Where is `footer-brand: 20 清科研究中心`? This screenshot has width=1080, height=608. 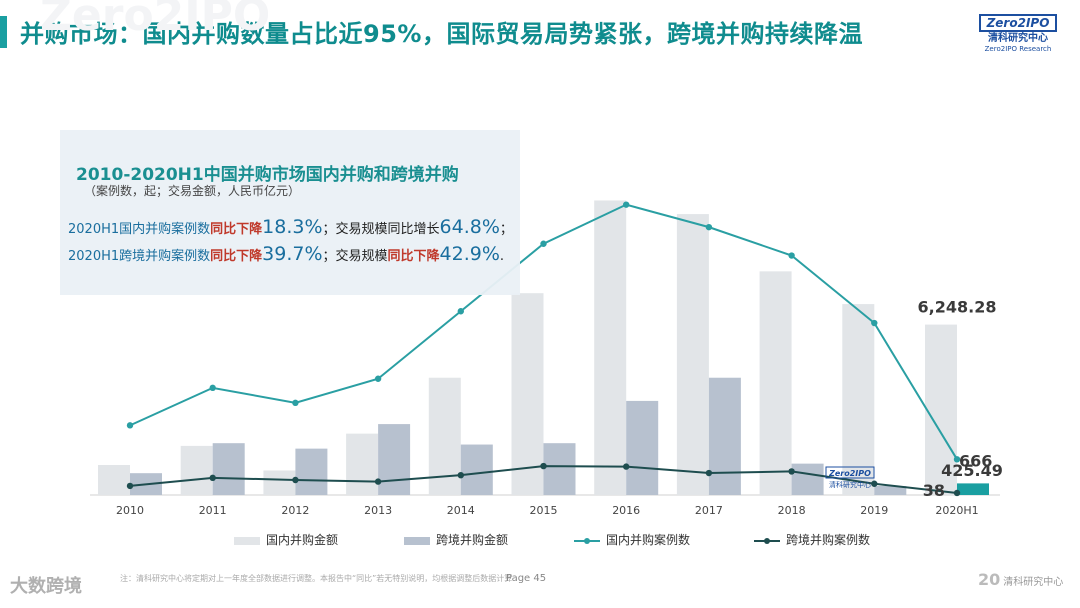 footer-brand: 20 清科研究中心 is located at coordinates (1020, 579).